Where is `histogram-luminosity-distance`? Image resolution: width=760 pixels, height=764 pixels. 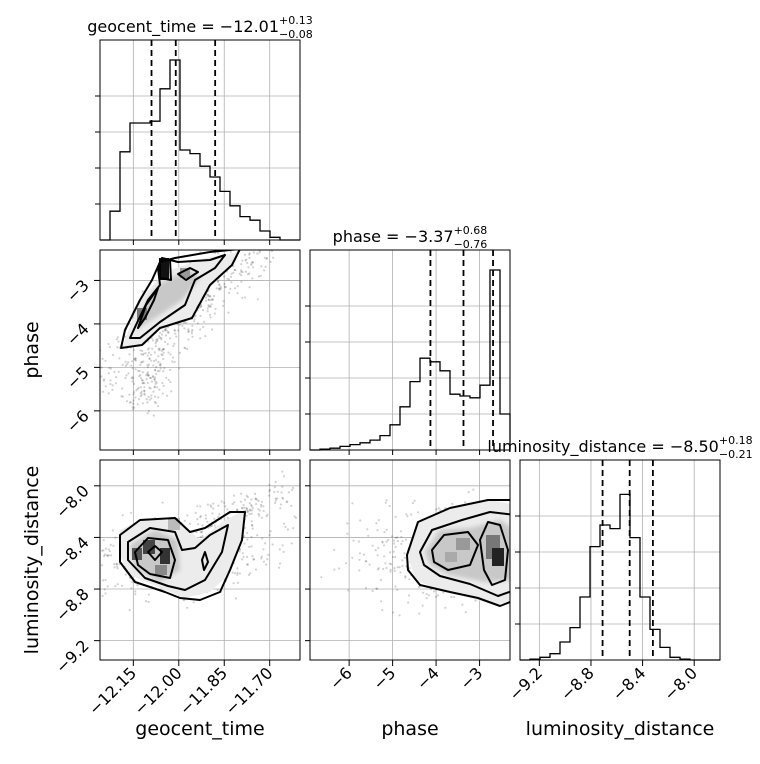 histogram-luminosity-distance is located at coordinates (620, 577).